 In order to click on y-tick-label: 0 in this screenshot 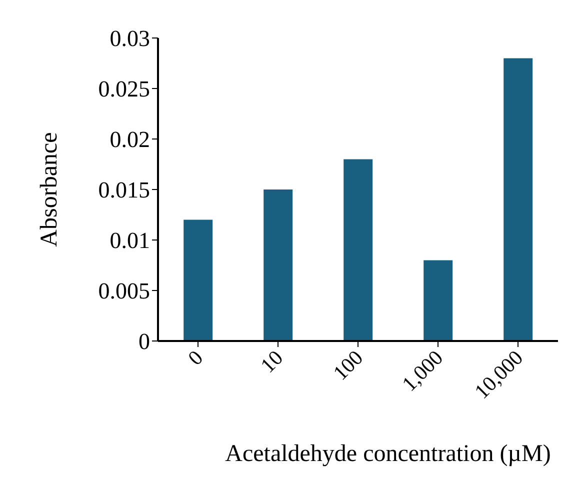, I will do `click(144, 341)`.